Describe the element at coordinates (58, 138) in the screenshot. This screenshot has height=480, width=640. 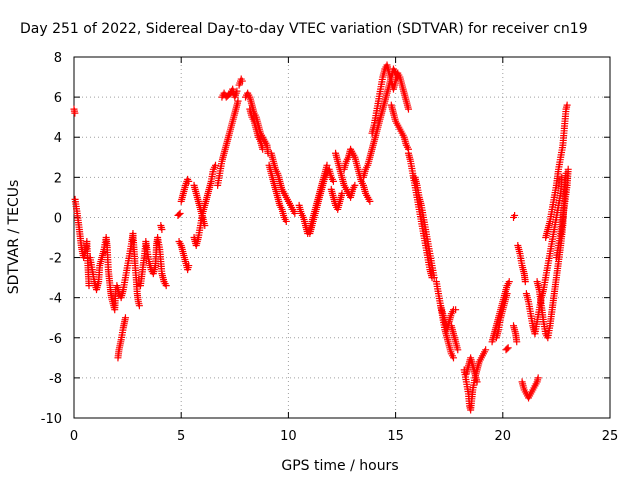
I see `y-tick-label: 4` at that location.